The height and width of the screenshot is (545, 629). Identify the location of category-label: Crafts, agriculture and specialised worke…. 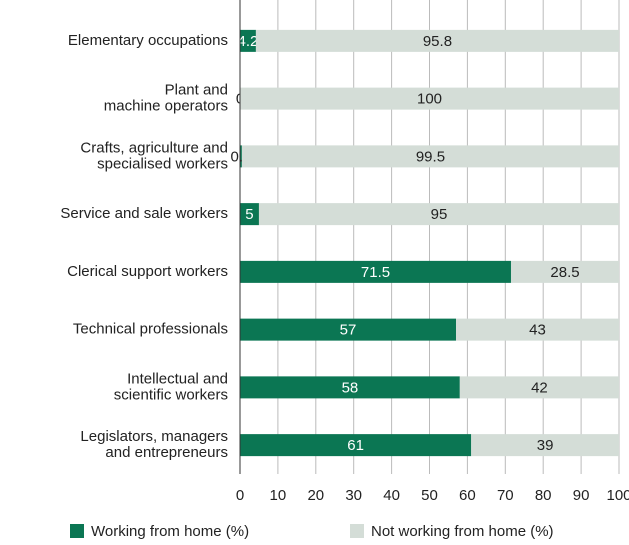
(154, 155).